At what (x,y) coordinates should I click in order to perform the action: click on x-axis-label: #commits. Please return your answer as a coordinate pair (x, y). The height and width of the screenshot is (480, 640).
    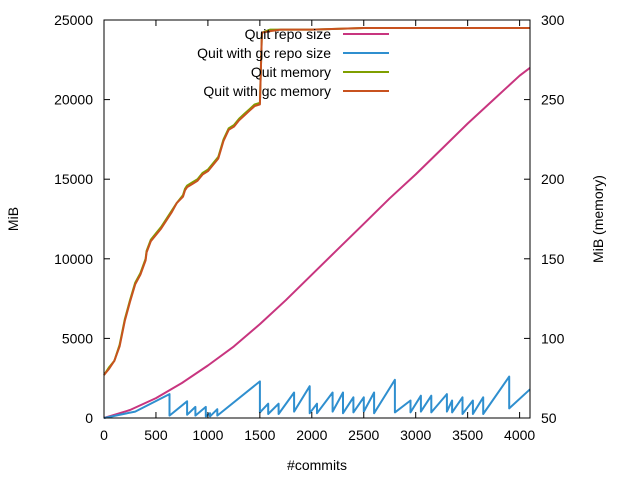
    Looking at the image, I should click on (317, 465).